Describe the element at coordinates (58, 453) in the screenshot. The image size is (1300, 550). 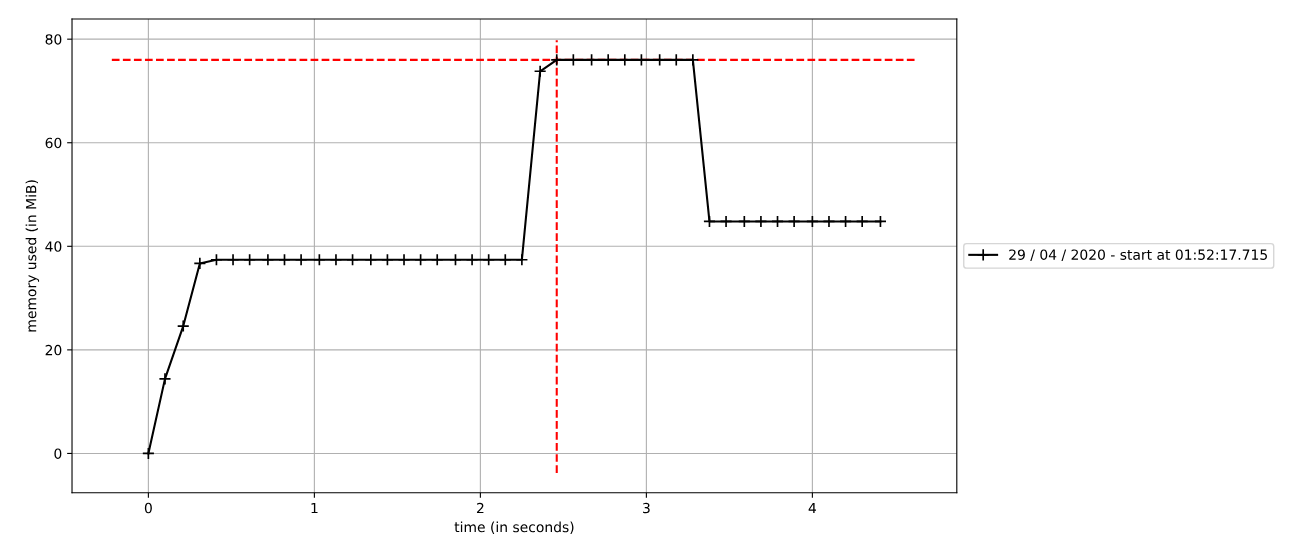
I see `y-tick-label: 0` at that location.